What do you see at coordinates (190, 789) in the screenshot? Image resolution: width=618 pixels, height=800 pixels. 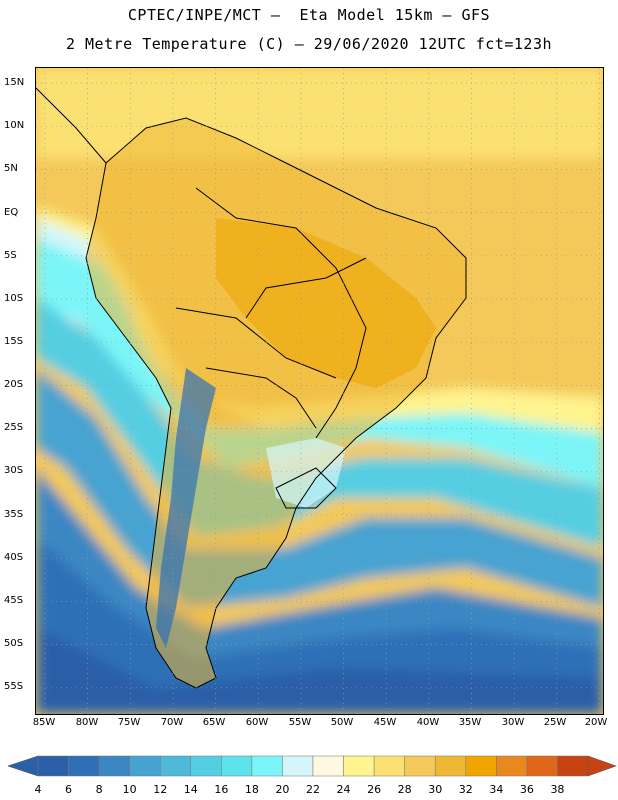 I see `colorbar-label: 14` at bounding box center [190, 789].